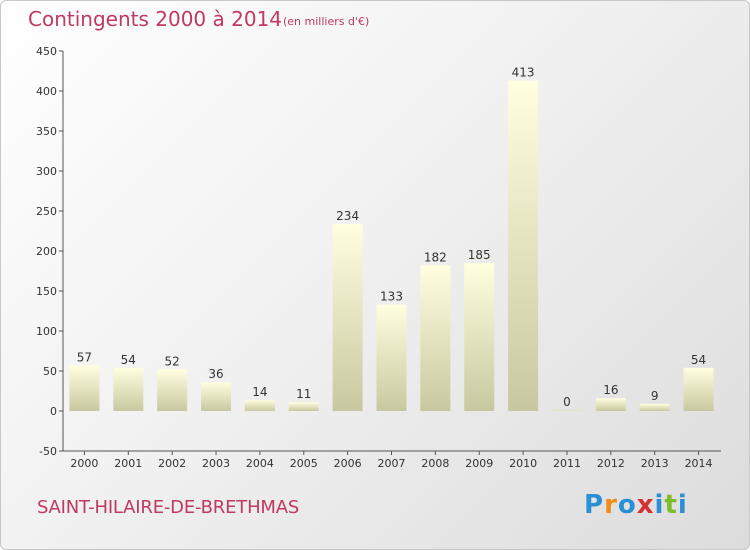  Describe the element at coordinates (523, 73) in the screenshot. I see `bar-value-label: 413` at that location.